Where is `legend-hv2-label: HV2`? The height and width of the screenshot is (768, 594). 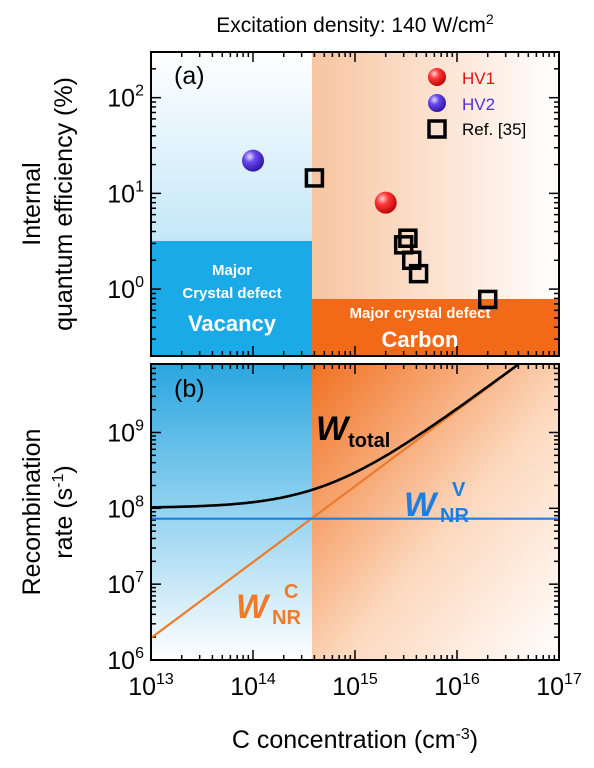
legend-hv2-label: HV2 is located at coordinates (478, 104).